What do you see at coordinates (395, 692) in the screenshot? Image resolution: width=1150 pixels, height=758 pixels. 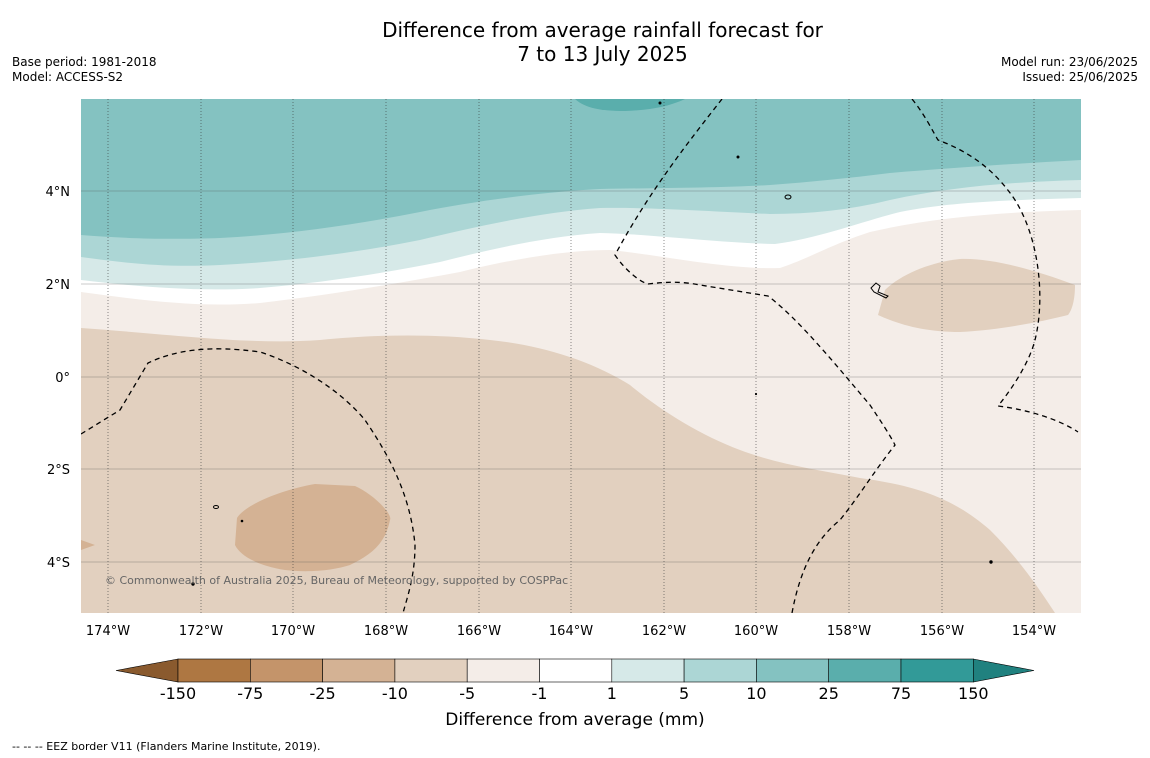 I see `colorbar-tick-label: -10` at bounding box center [395, 692].